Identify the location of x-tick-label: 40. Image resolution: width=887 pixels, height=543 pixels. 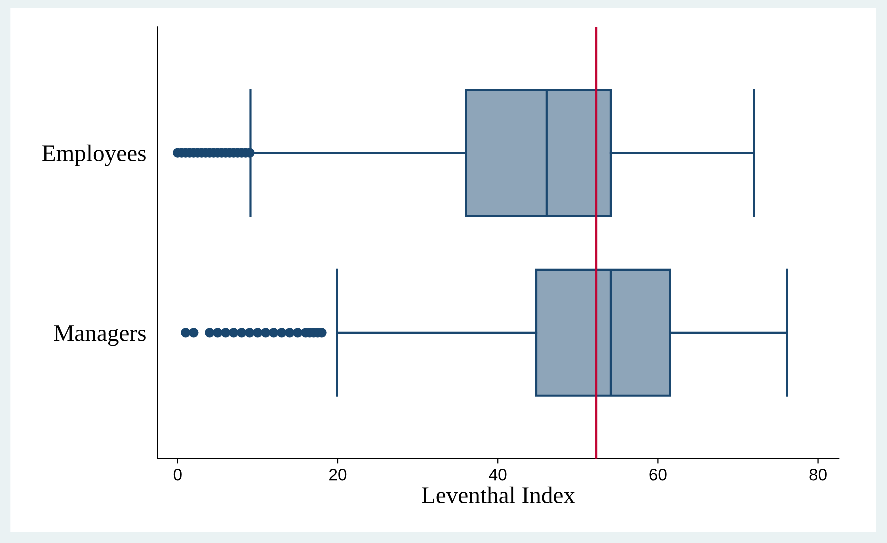
(498, 474).